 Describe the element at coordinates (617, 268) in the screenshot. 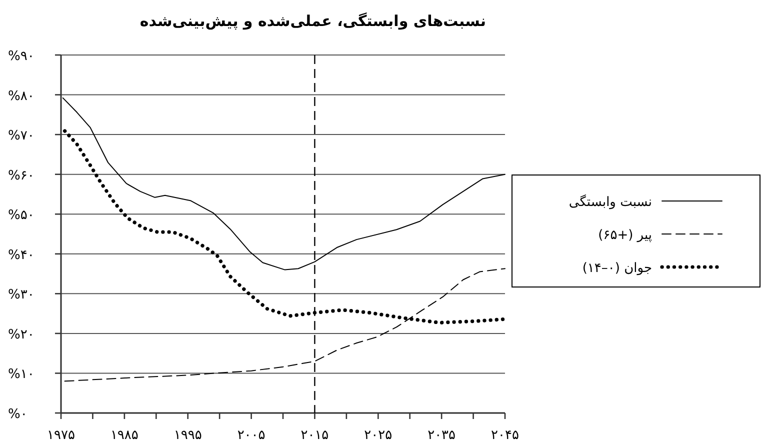

I see `legend-label: جوان (۰–۱۴)` at that location.